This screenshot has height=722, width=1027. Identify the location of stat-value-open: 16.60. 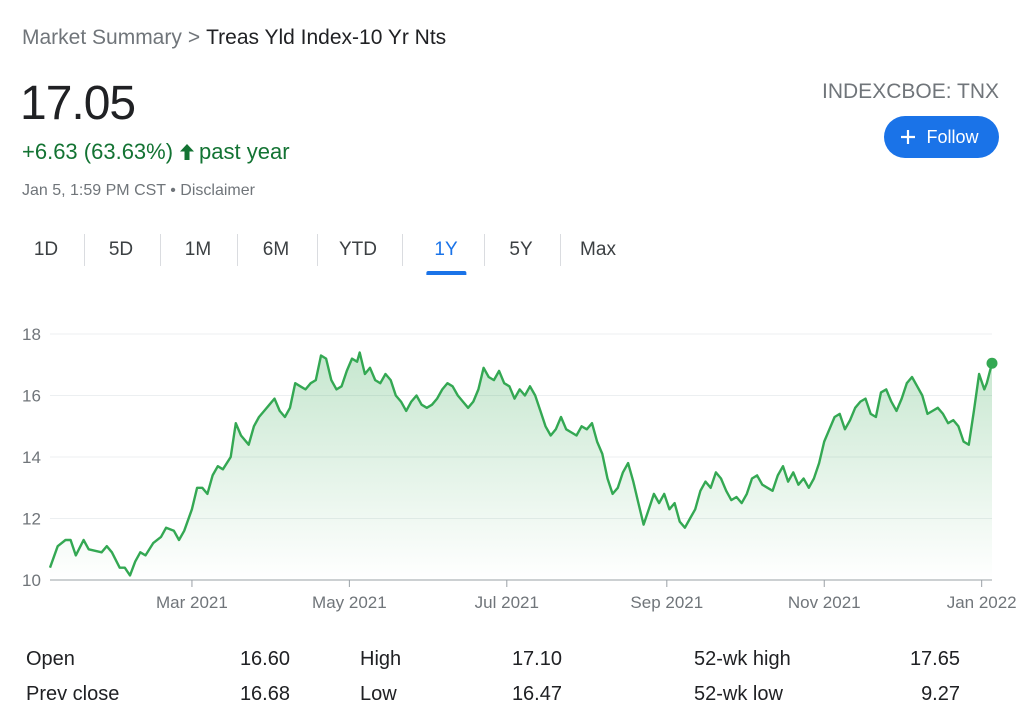
(264, 659).